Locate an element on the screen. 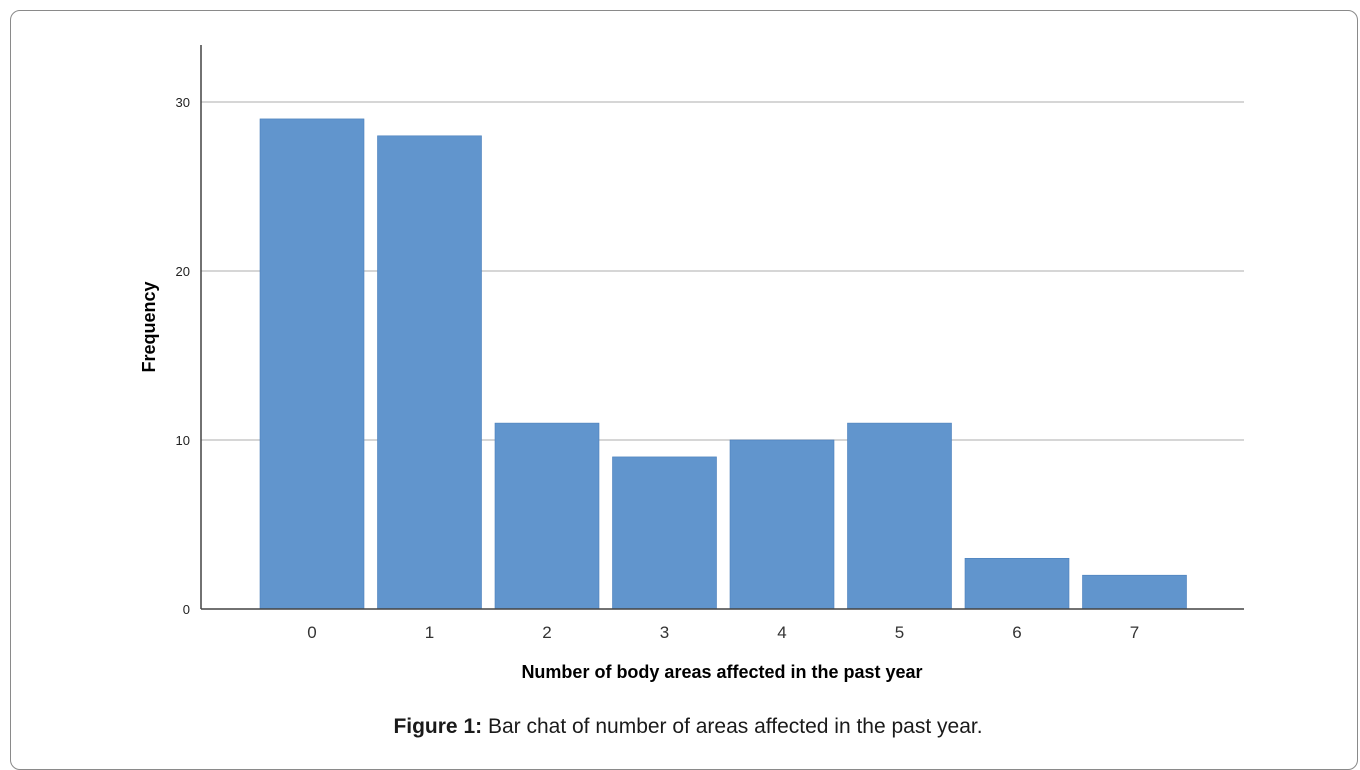 The image size is (1360, 770). y-tick-label: 0 is located at coordinates (186, 609).